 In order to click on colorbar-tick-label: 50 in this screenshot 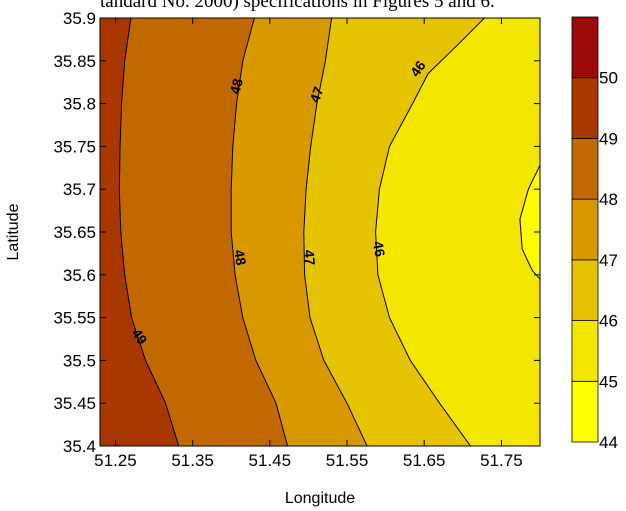, I will do `click(608, 78)`.